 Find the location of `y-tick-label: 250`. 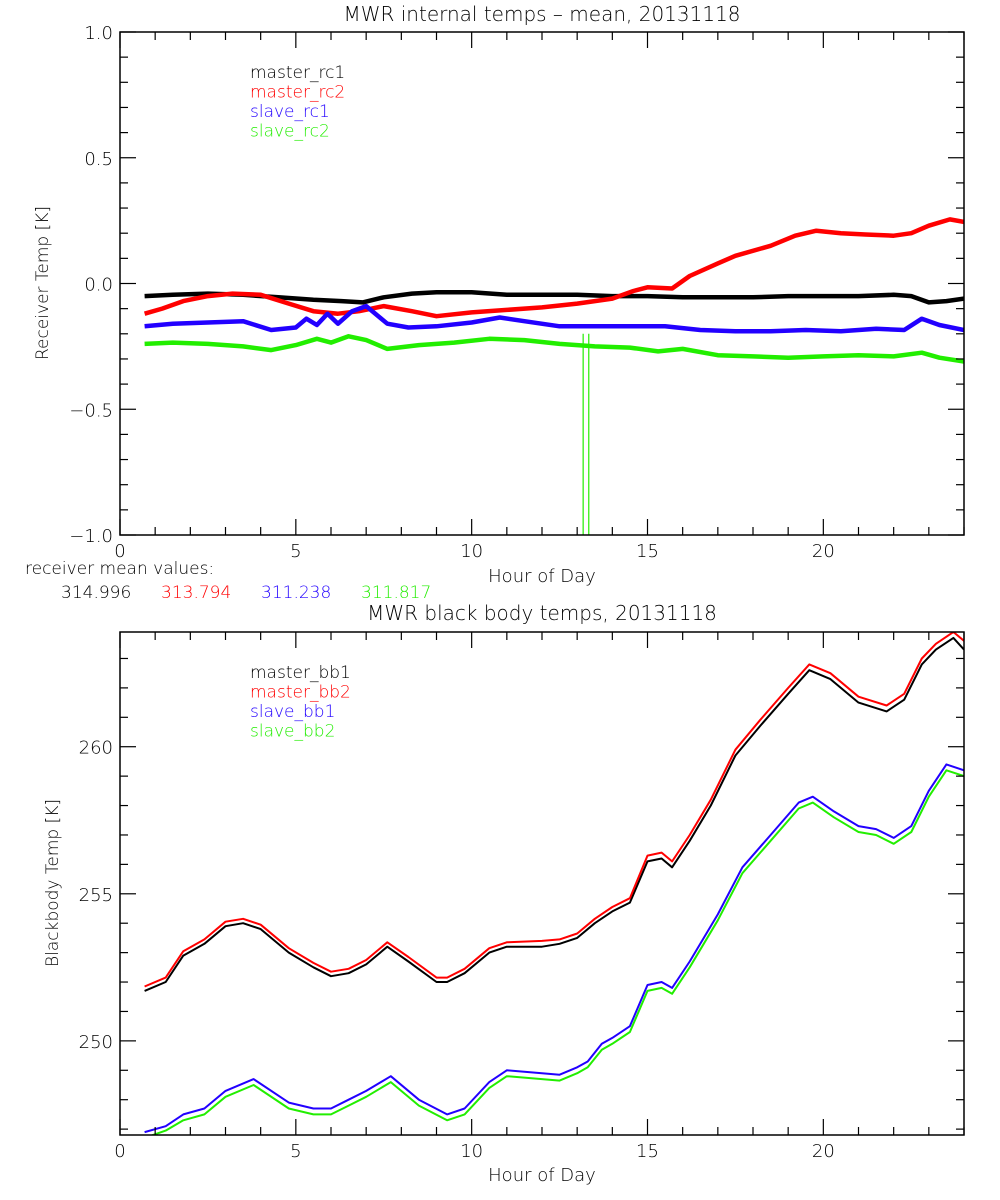

y-tick-label: 250 is located at coordinates (96, 1042).